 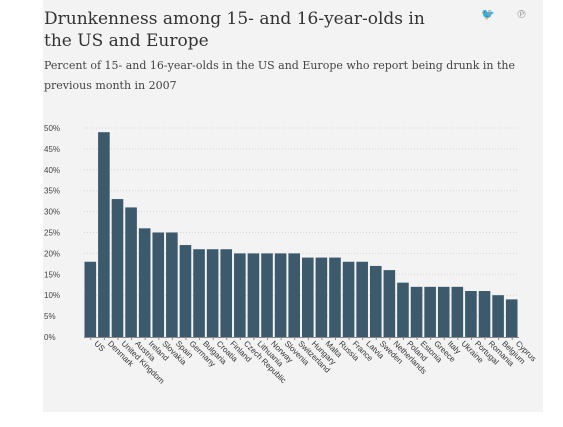 I want to click on y-tick-label: 30%, so click(x=52, y=212).